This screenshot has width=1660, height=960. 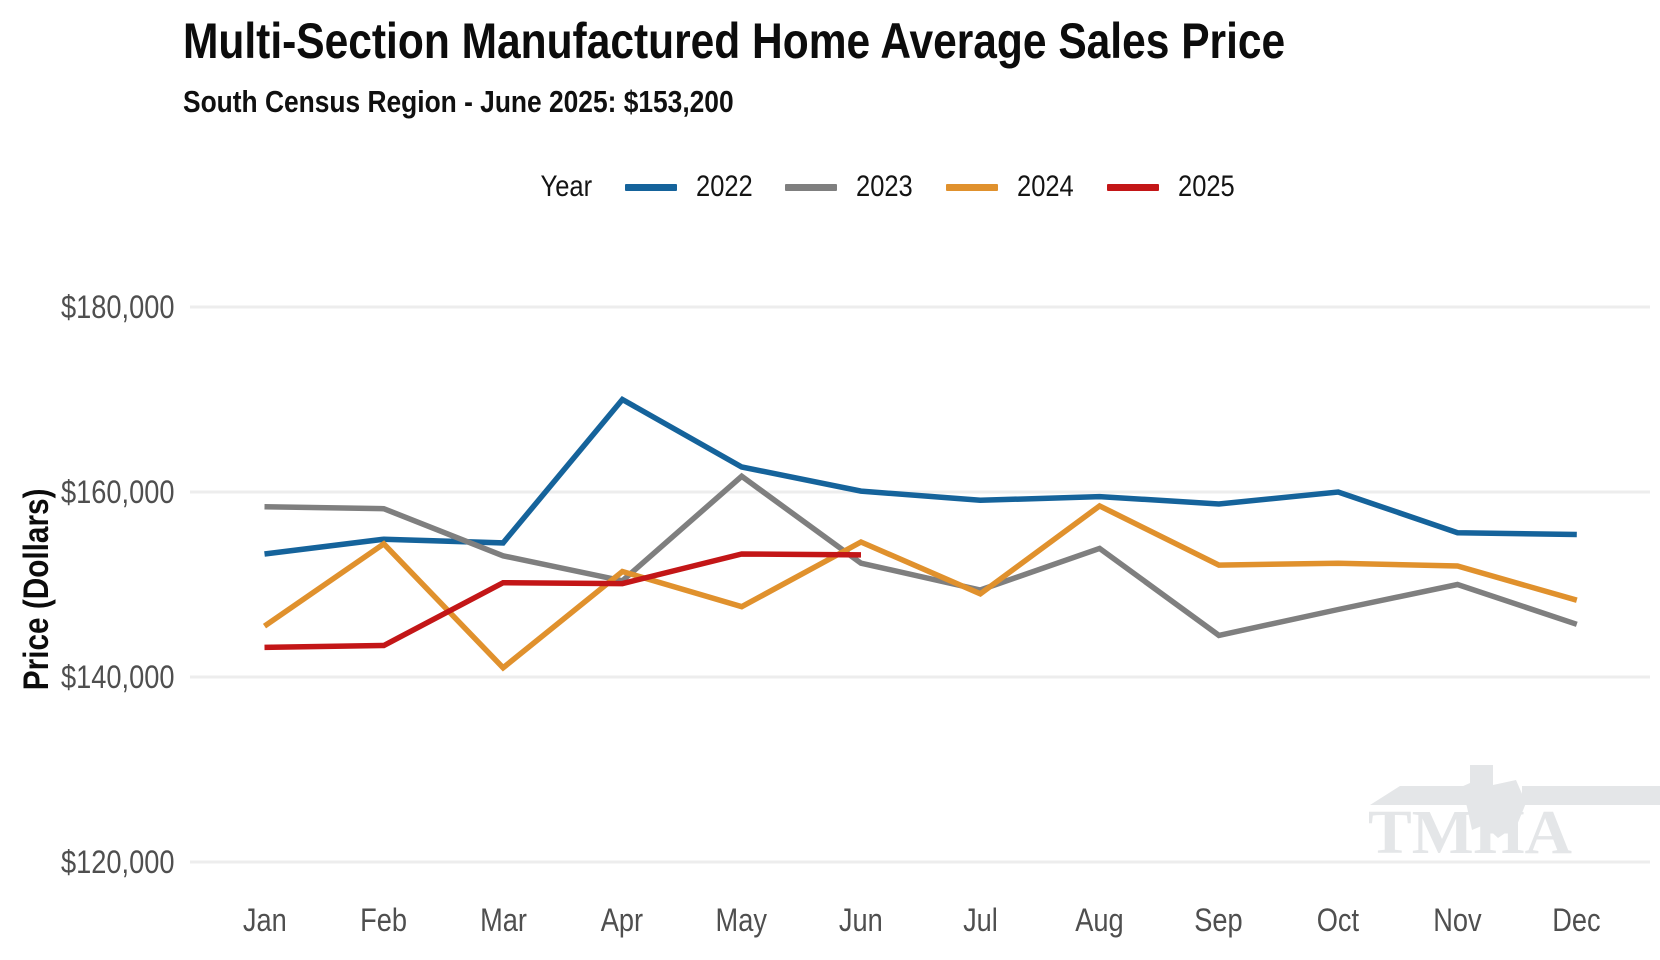 What do you see at coordinates (622, 920) in the screenshot?
I see `x-tick-Apr: Apr` at bounding box center [622, 920].